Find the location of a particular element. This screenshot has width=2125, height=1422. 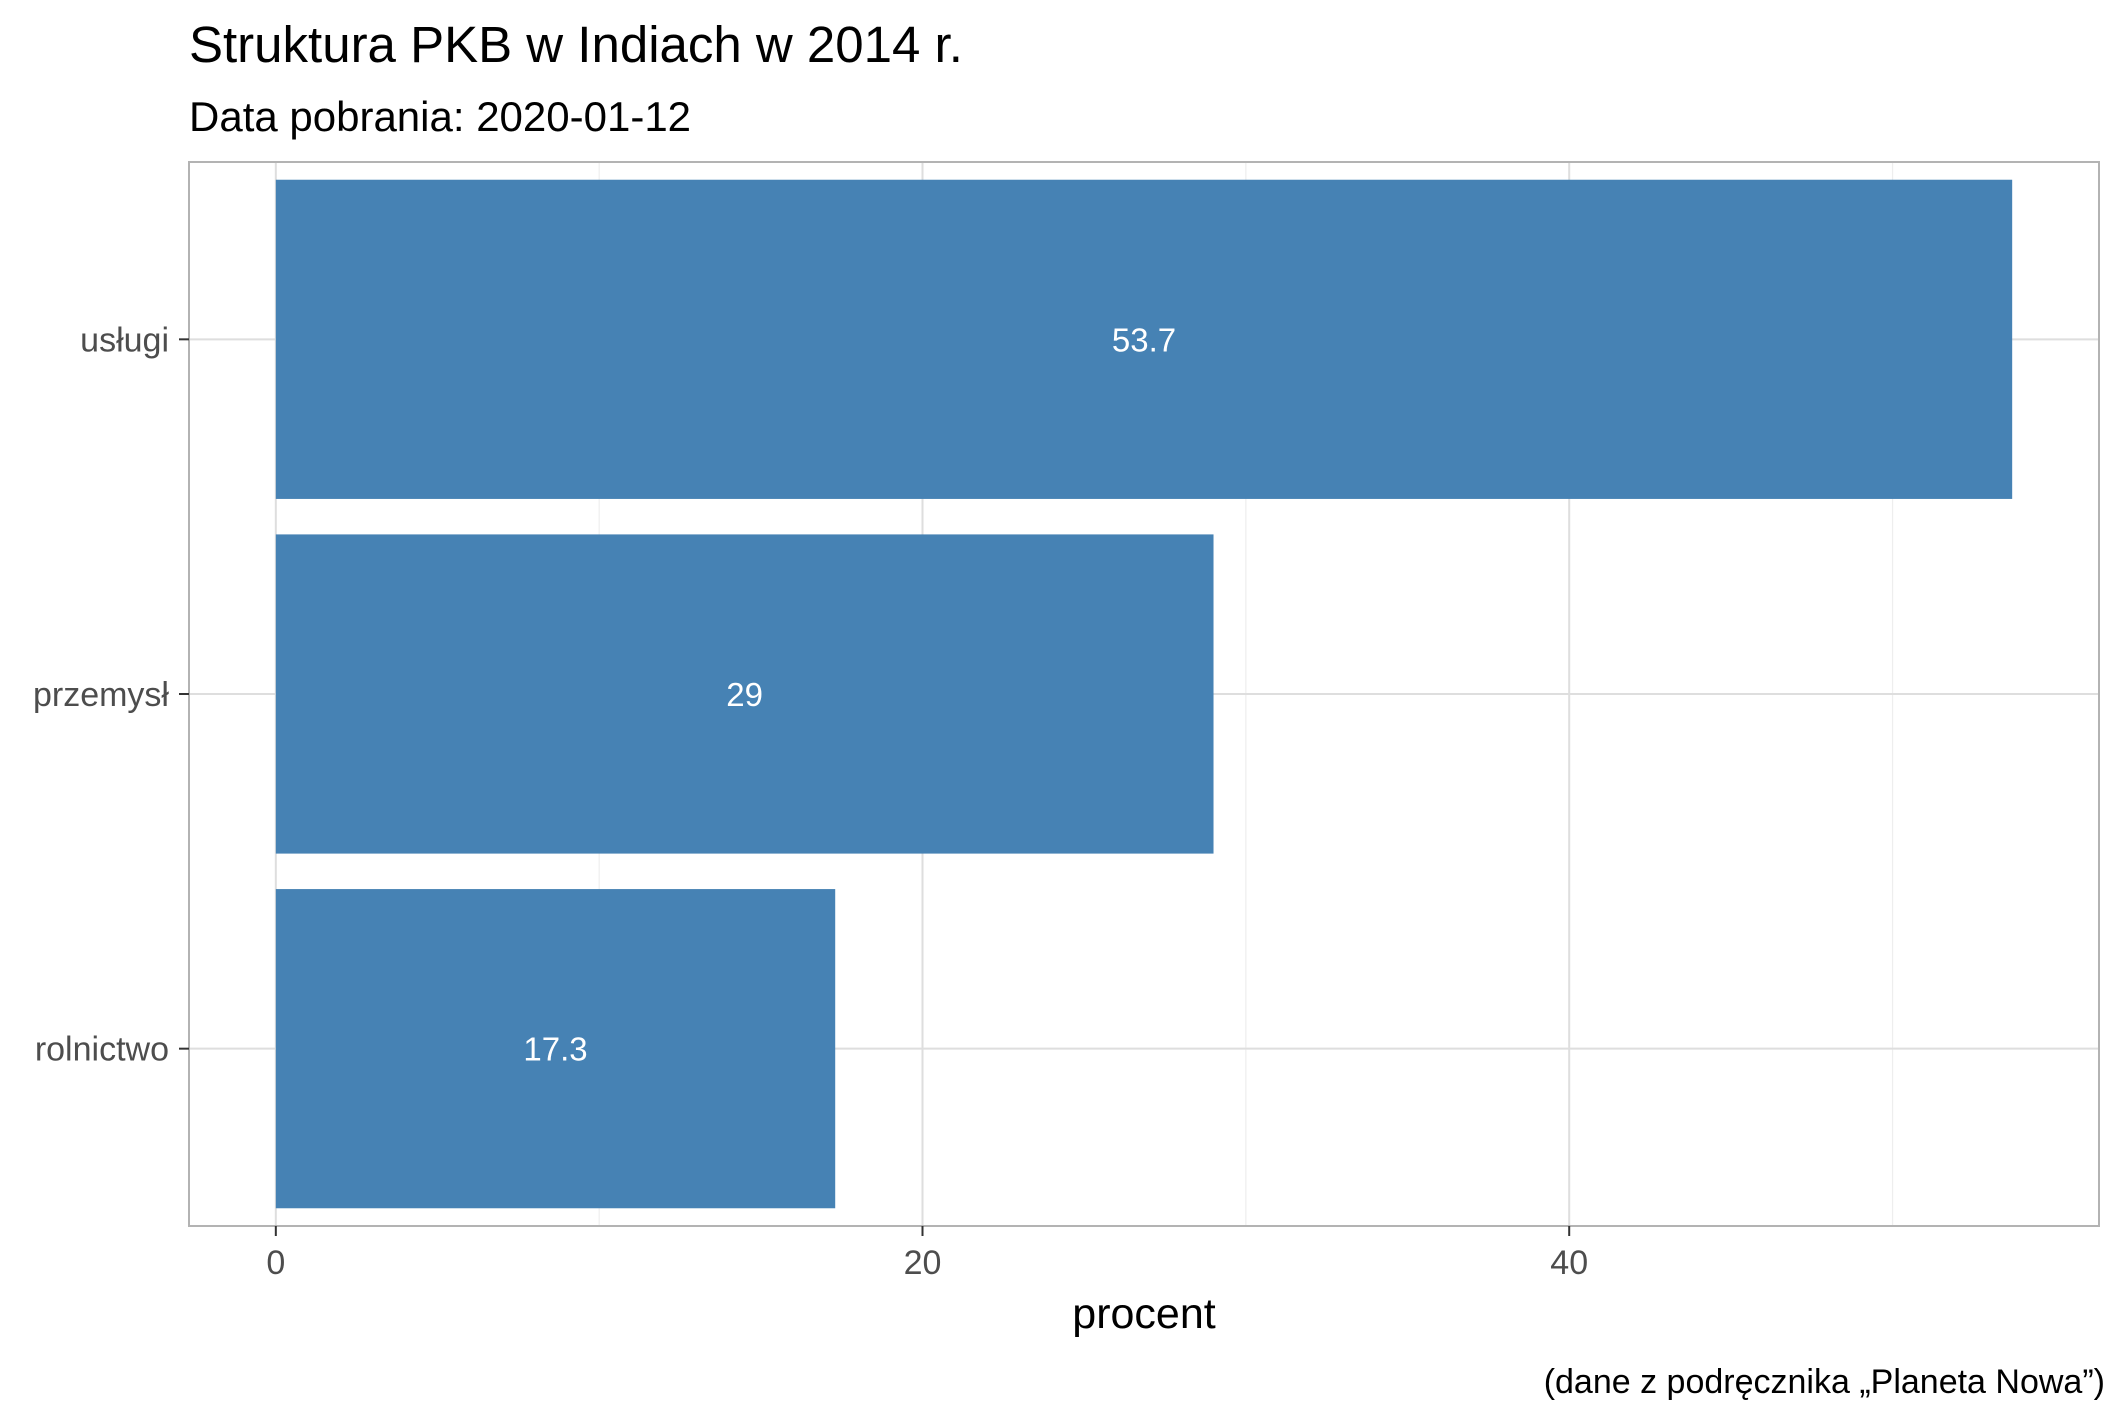

chart-caption: (dane z podręcznika „Planeta Nowa”) is located at coordinates (1824, 1382).